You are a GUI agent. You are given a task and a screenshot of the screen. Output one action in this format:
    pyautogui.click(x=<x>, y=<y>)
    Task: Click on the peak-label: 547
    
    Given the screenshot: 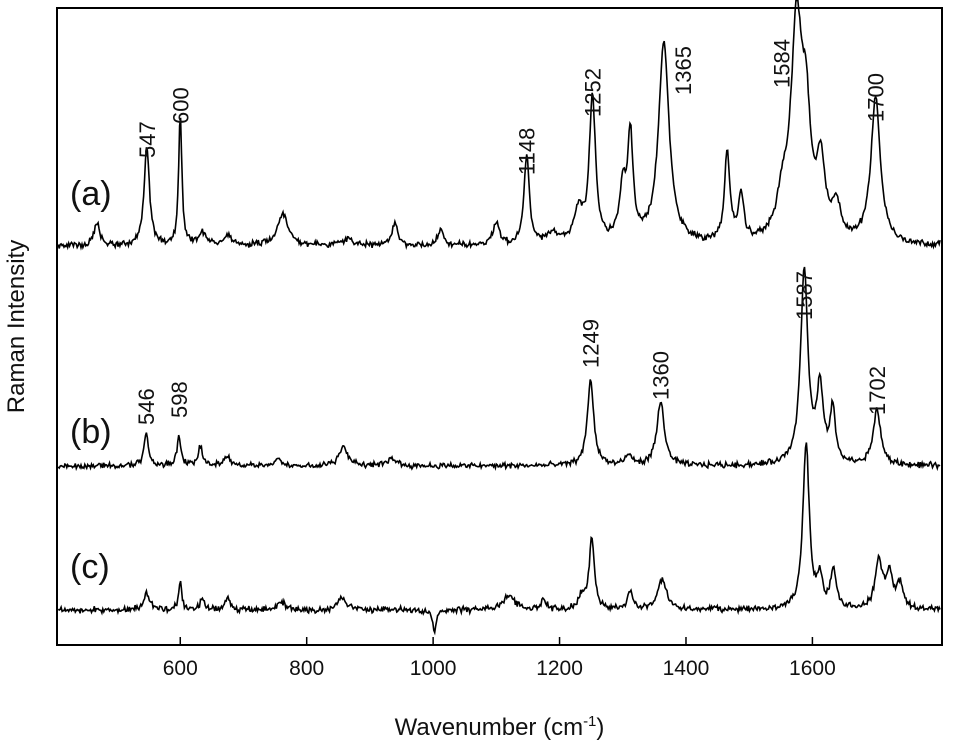 What is the action you would take?
    pyautogui.click(x=147, y=139)
    